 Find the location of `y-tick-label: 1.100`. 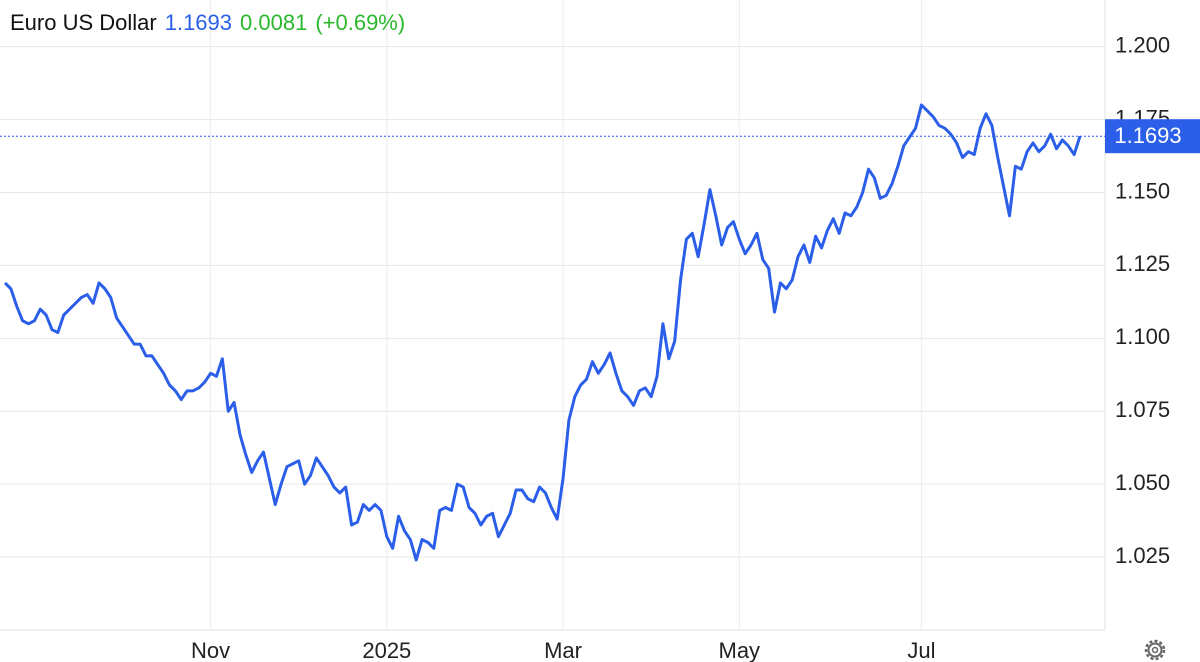

y-tick-label: 1.100 is located at coordinates (1142, 336).